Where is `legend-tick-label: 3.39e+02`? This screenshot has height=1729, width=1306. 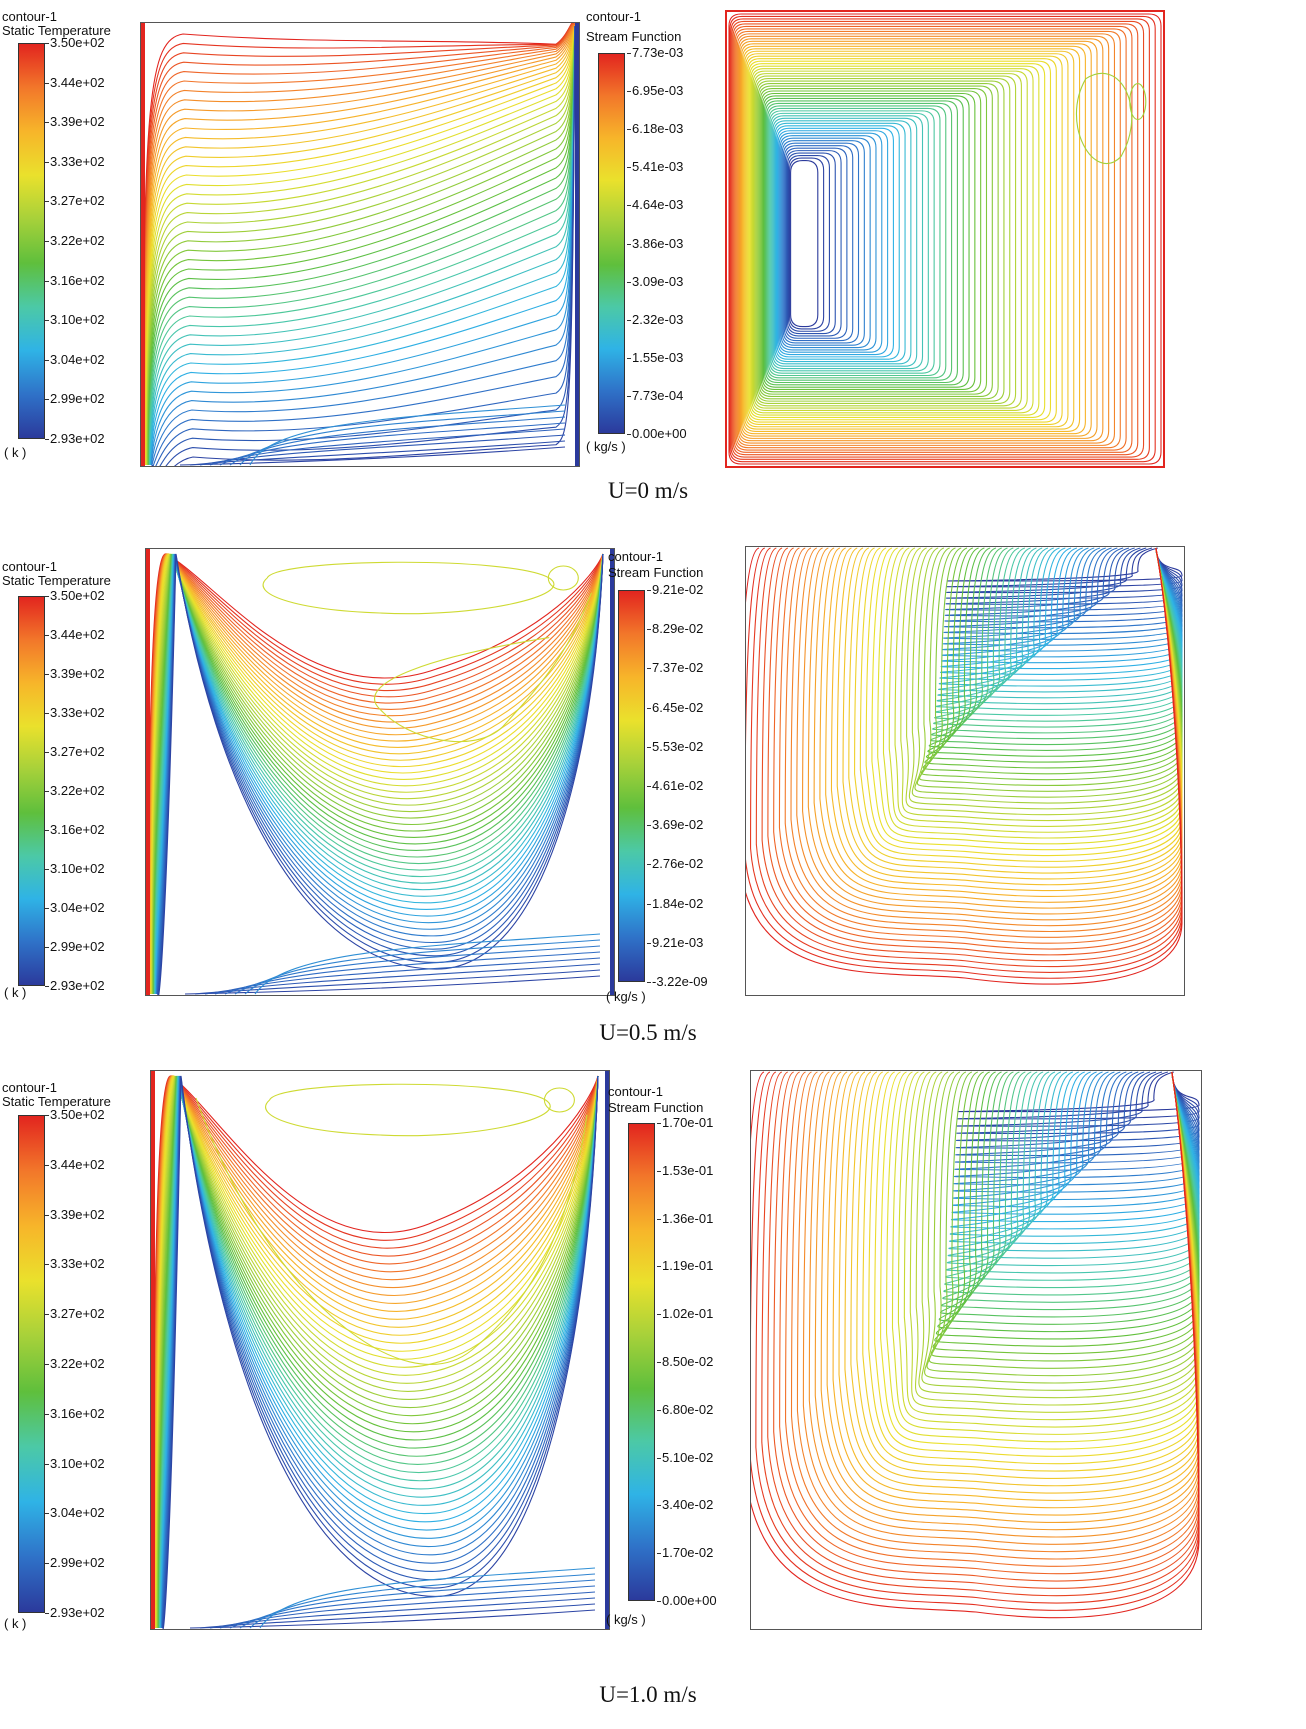 legend-tick-label: 3.39e+02 is located at coordinates (75, 673).